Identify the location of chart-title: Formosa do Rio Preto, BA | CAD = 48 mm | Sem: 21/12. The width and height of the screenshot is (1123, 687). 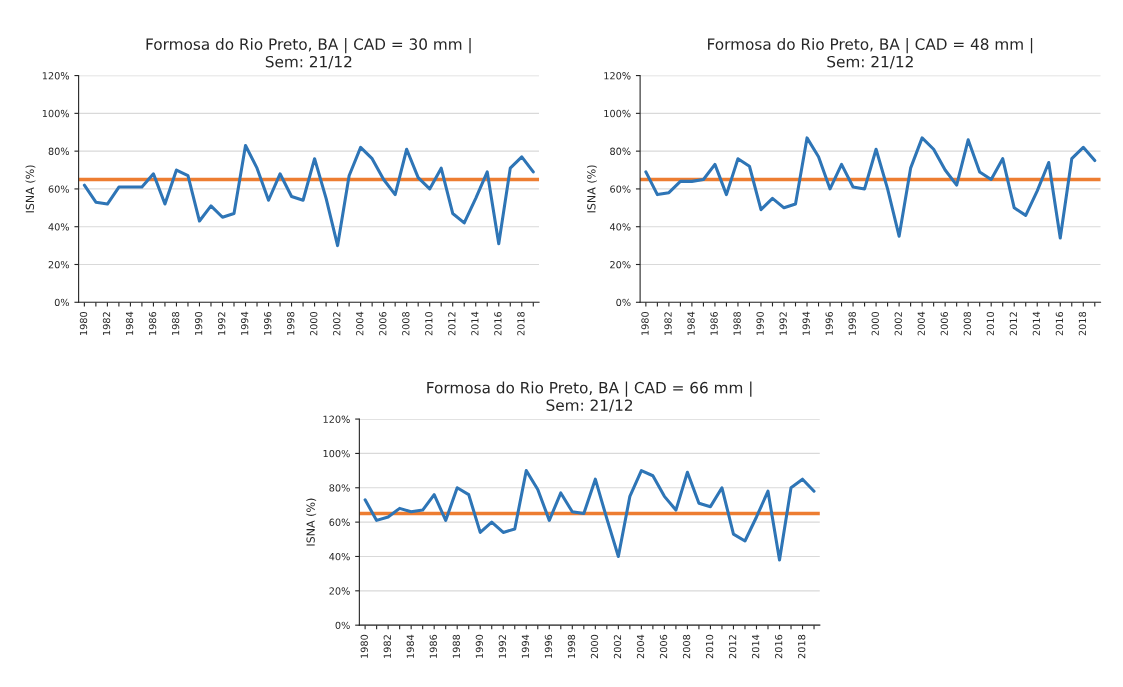
(870, 53).